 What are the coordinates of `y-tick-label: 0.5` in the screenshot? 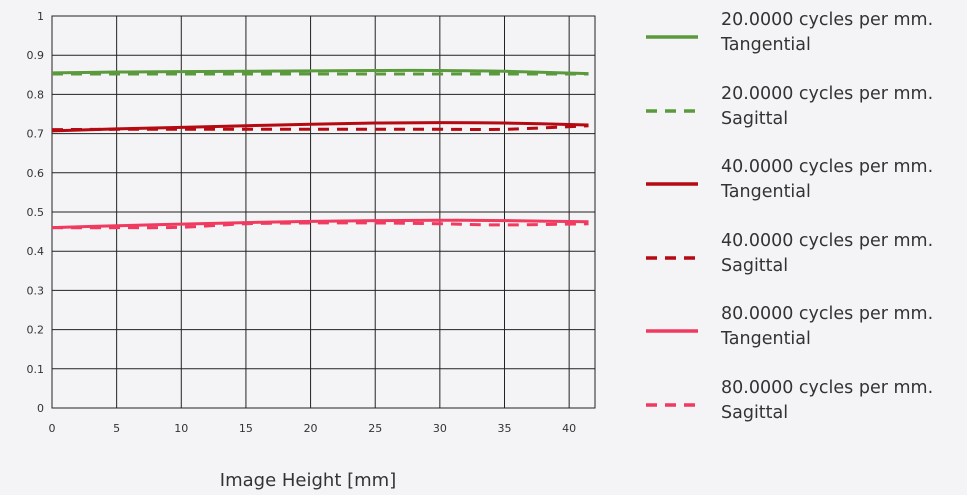 It's located at (36, 212).